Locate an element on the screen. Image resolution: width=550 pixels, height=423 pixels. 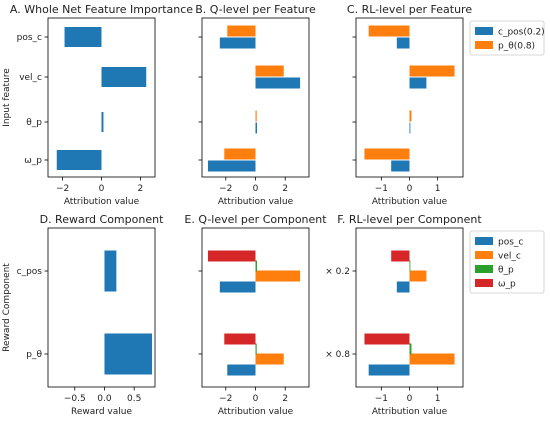
x-tick-label: 0.0 is located at coordinates (104, 399).